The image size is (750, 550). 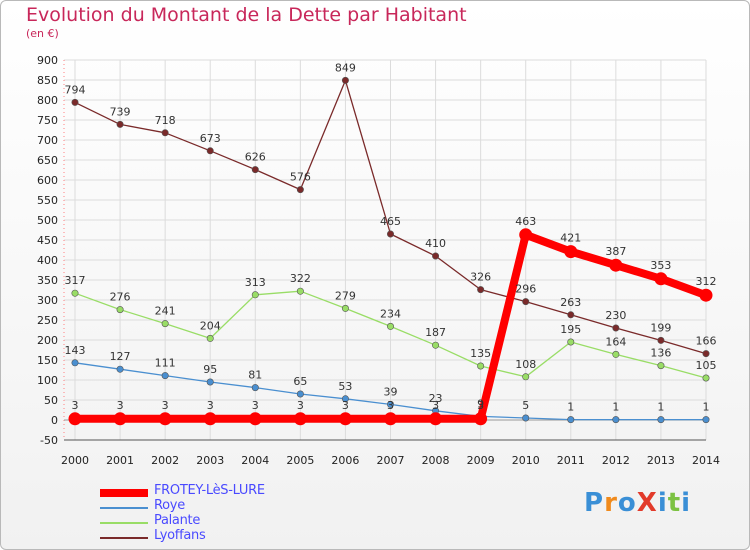 What do you see at coordinates (436, 398) in the screenshot?
I see `data-label: 23` at bounding box center [436, 398].